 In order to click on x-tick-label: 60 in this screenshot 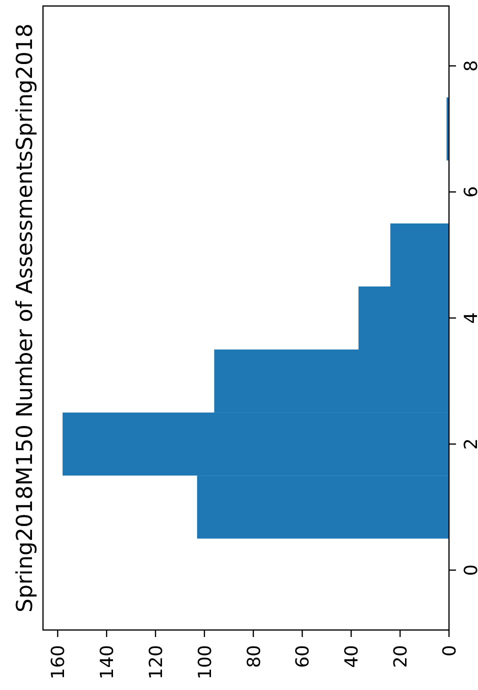, I will do `click(303, 656)`.